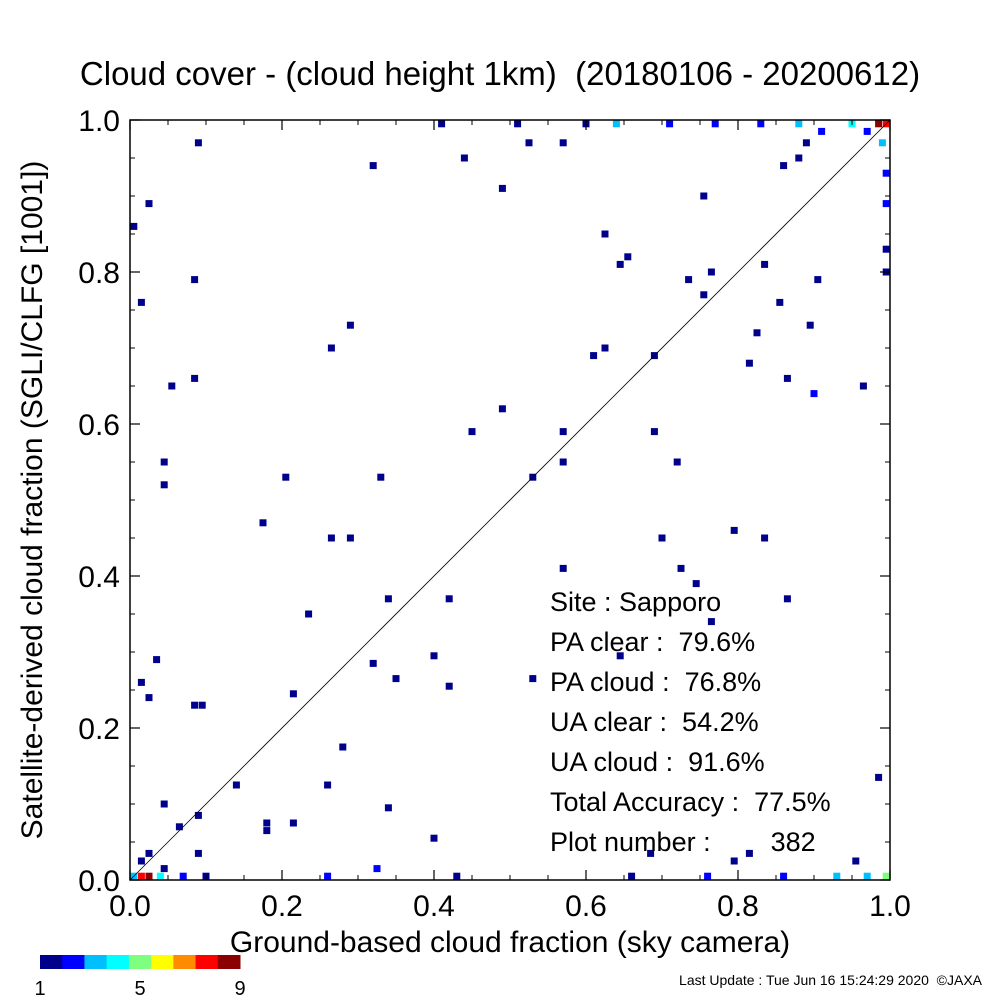 This screenshot has height=1000, width=1000. Describe the element at coordinates (99, 273) in the screenshot. I see `y-tick-label: 0.8` at that location.